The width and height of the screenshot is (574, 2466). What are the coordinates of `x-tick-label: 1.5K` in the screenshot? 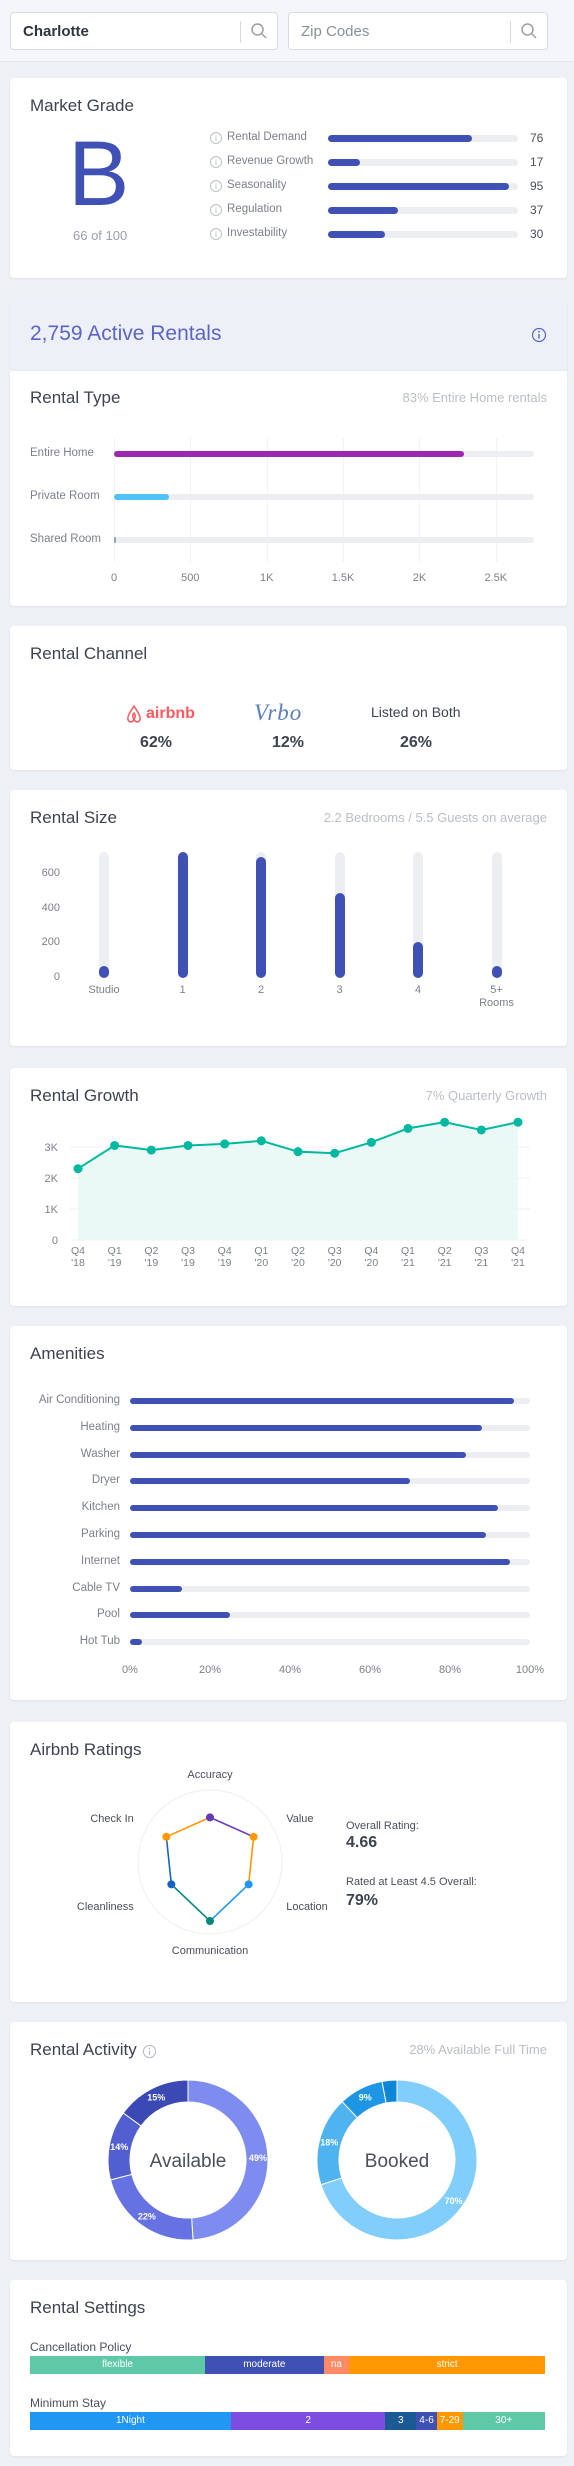 It's located at (343, 578).